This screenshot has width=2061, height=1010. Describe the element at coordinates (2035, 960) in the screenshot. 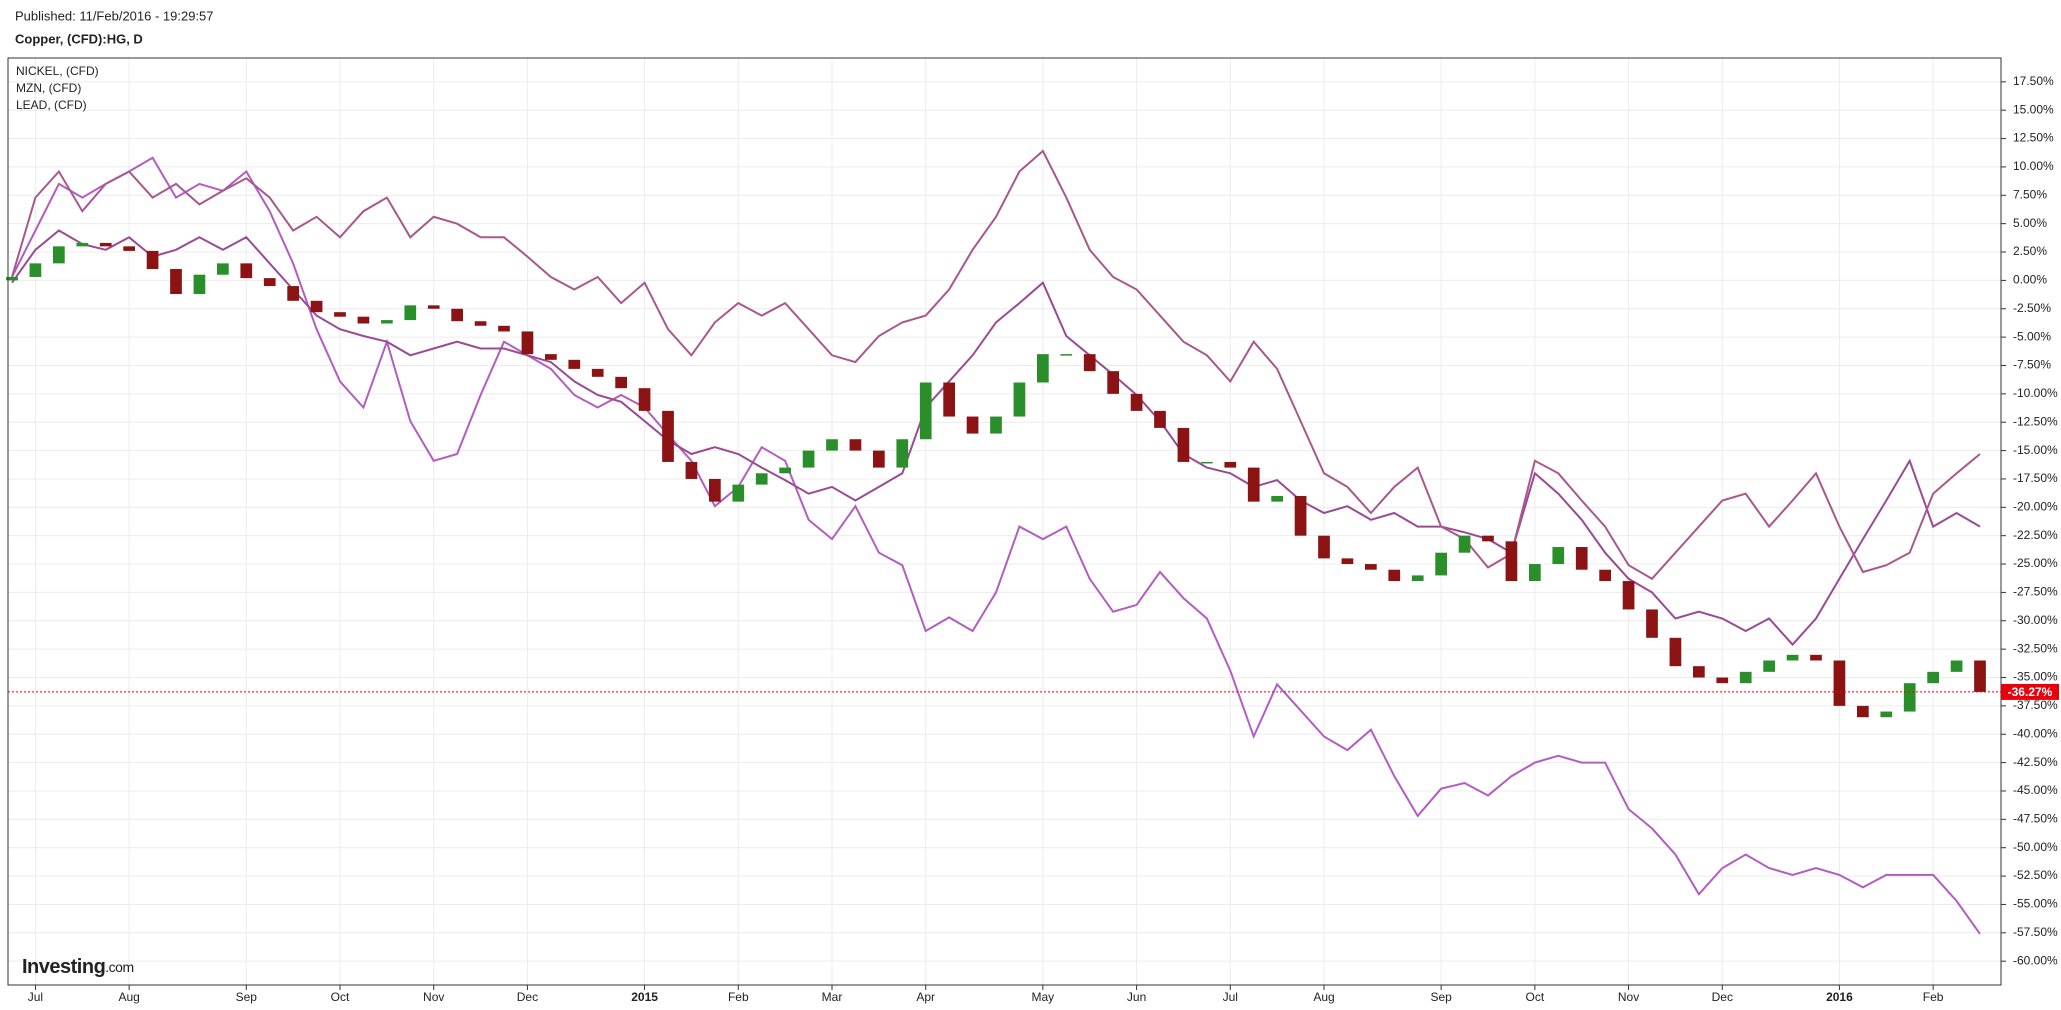

I see `y-tick-label: -60.00%` at that location.